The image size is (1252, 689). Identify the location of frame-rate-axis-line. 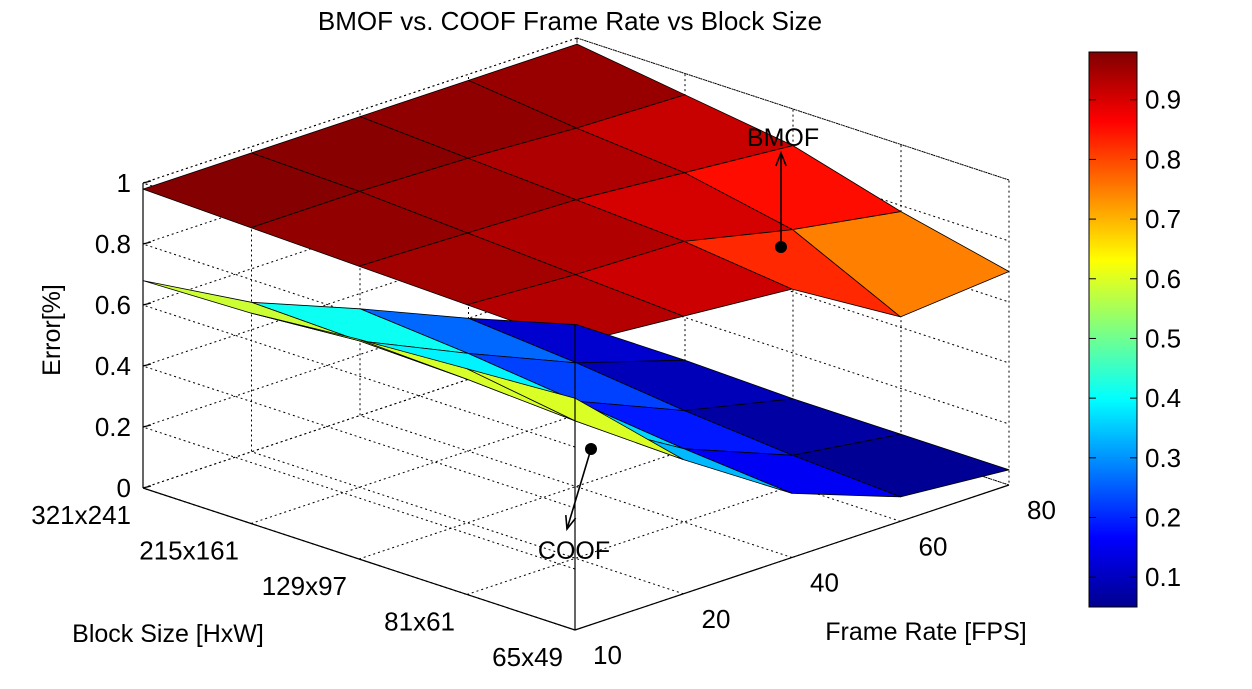
(792, 557).